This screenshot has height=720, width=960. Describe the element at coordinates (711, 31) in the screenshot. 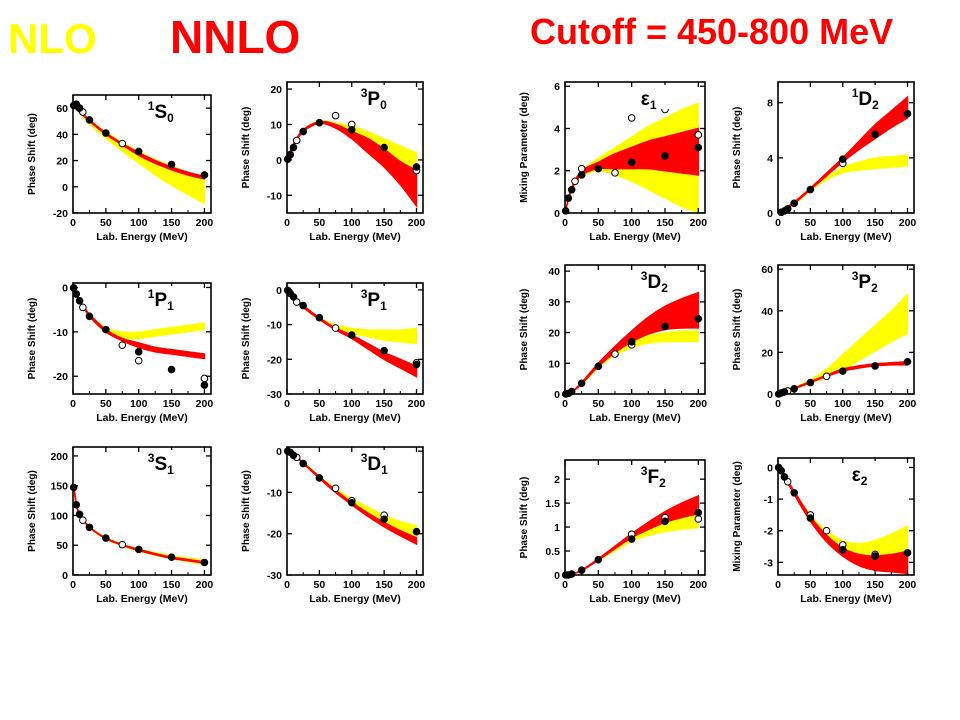

I see `cutoff-label: Cutoff = 450-800 MeV` at that location.